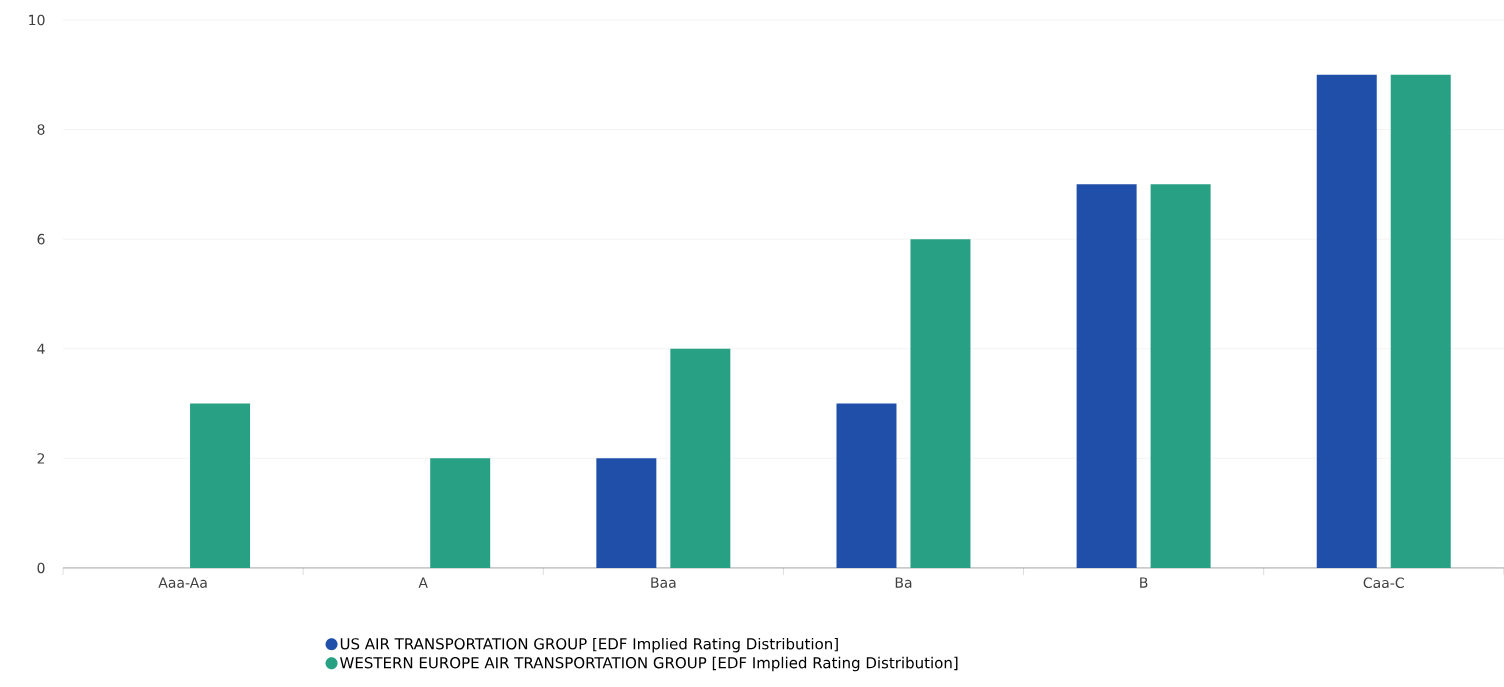 The width and height of the screenshot is (1504, 687). Describe the element at coordinates (1144, 582) in the screenshot. I see `x-tick-label: B` at that location.